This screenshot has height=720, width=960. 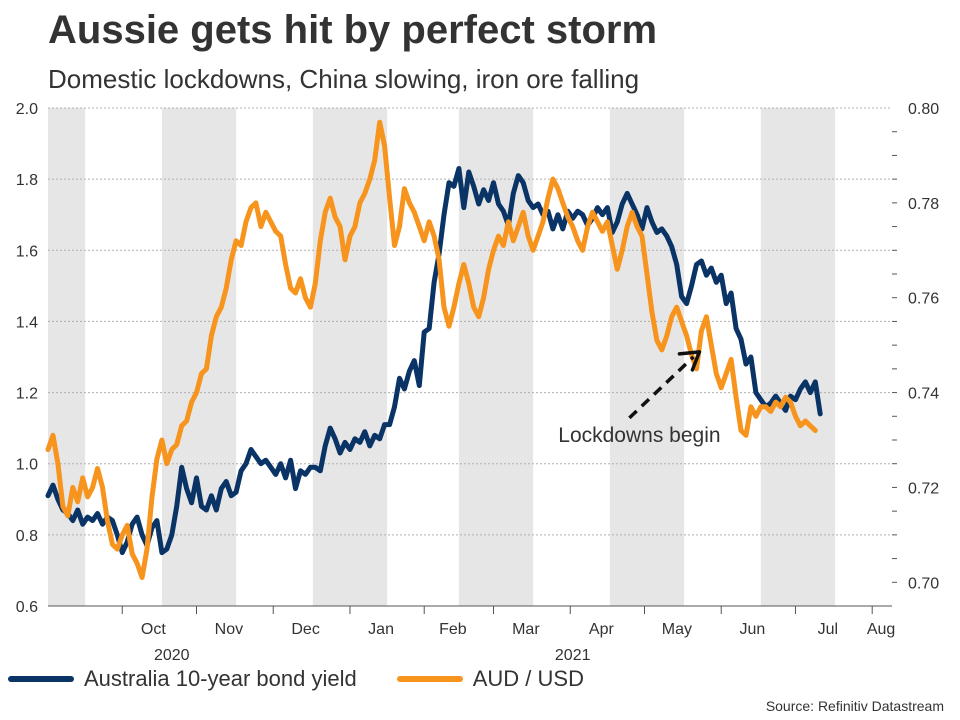 What do you see at coordinates (229, 629) in the screenshot?
I see `x-month-label: Nov` at bounding box center [229, 629].